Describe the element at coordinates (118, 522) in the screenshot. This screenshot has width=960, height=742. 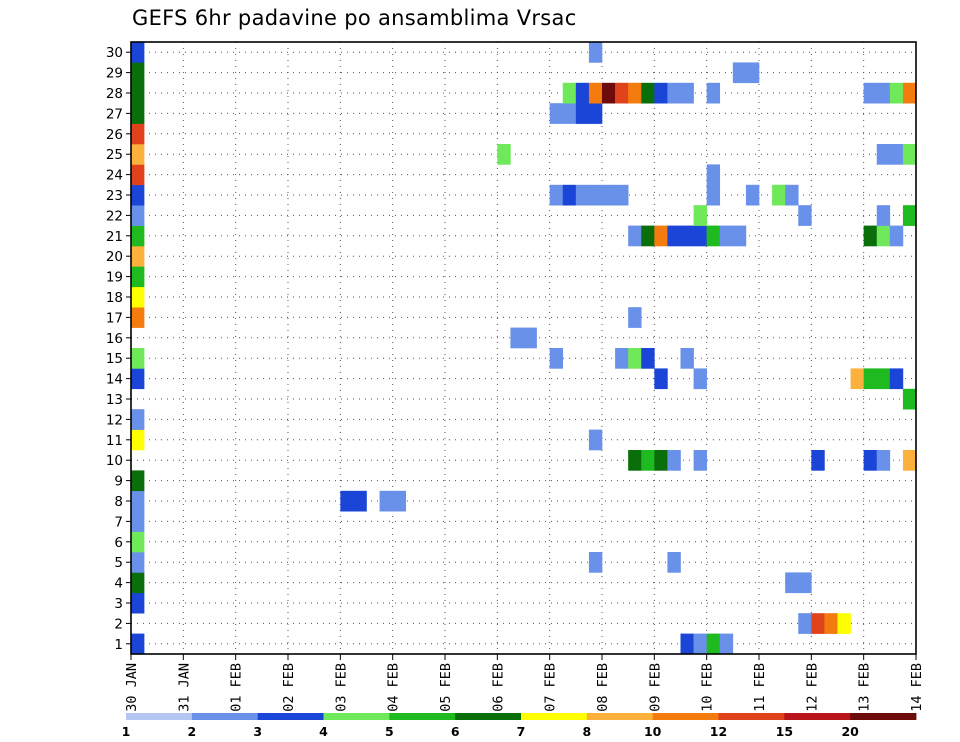
I see `y-tick-label: 7` at that location.